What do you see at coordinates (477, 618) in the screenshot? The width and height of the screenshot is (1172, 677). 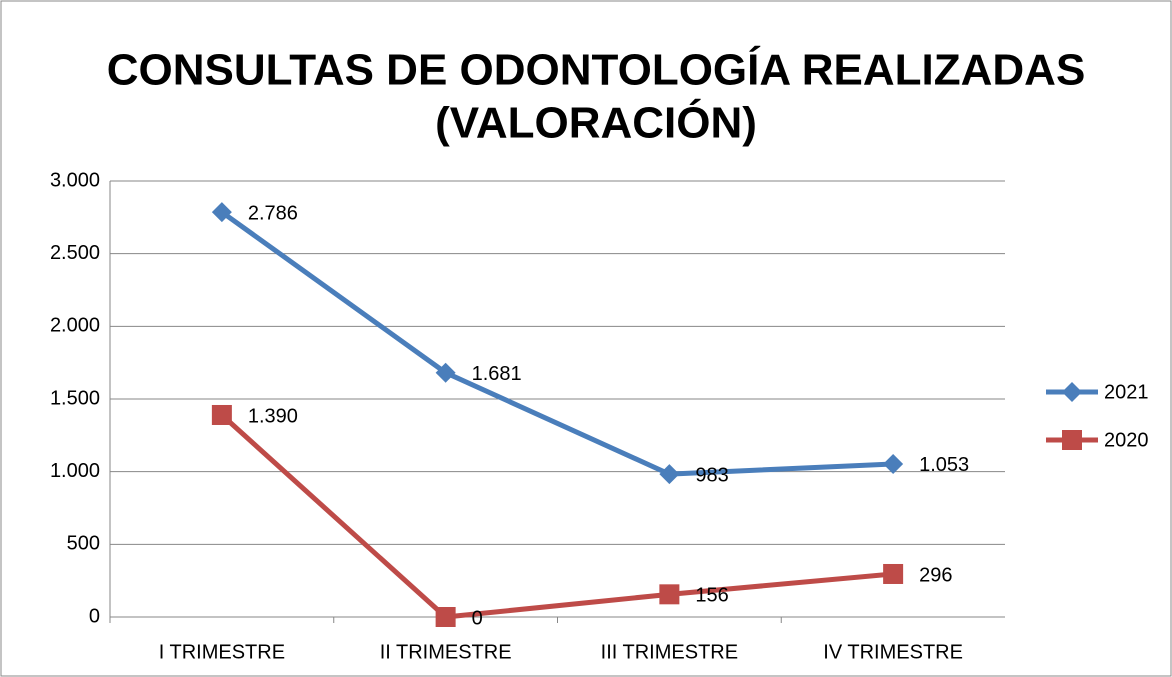 I see `data-label: 0` at bounding box center [477, 618].